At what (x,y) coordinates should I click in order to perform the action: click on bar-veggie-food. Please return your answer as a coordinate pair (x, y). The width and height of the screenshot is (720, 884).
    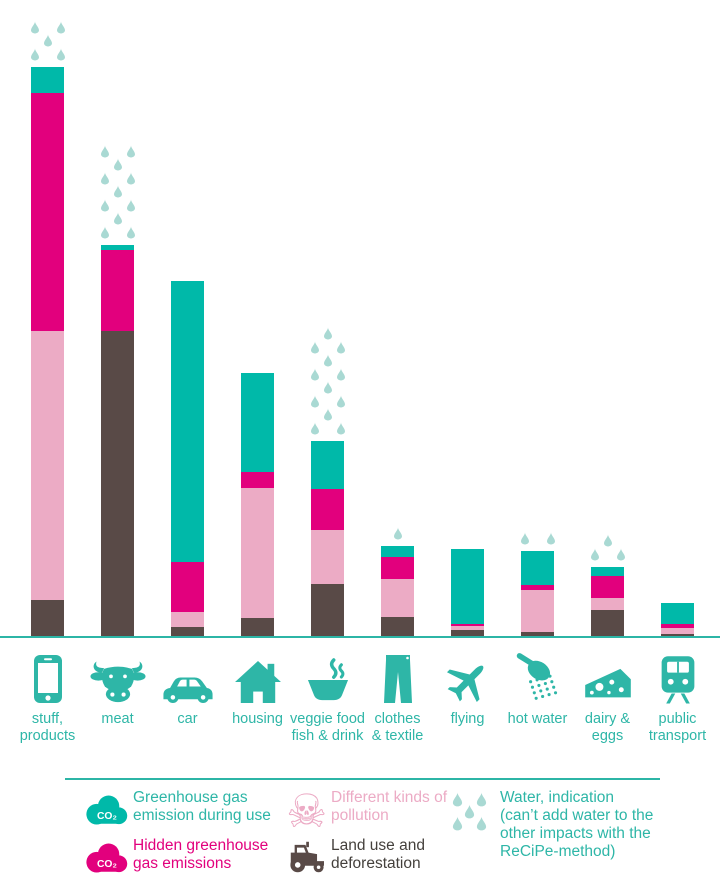
    Looking at the image, I should click on (327, 538).